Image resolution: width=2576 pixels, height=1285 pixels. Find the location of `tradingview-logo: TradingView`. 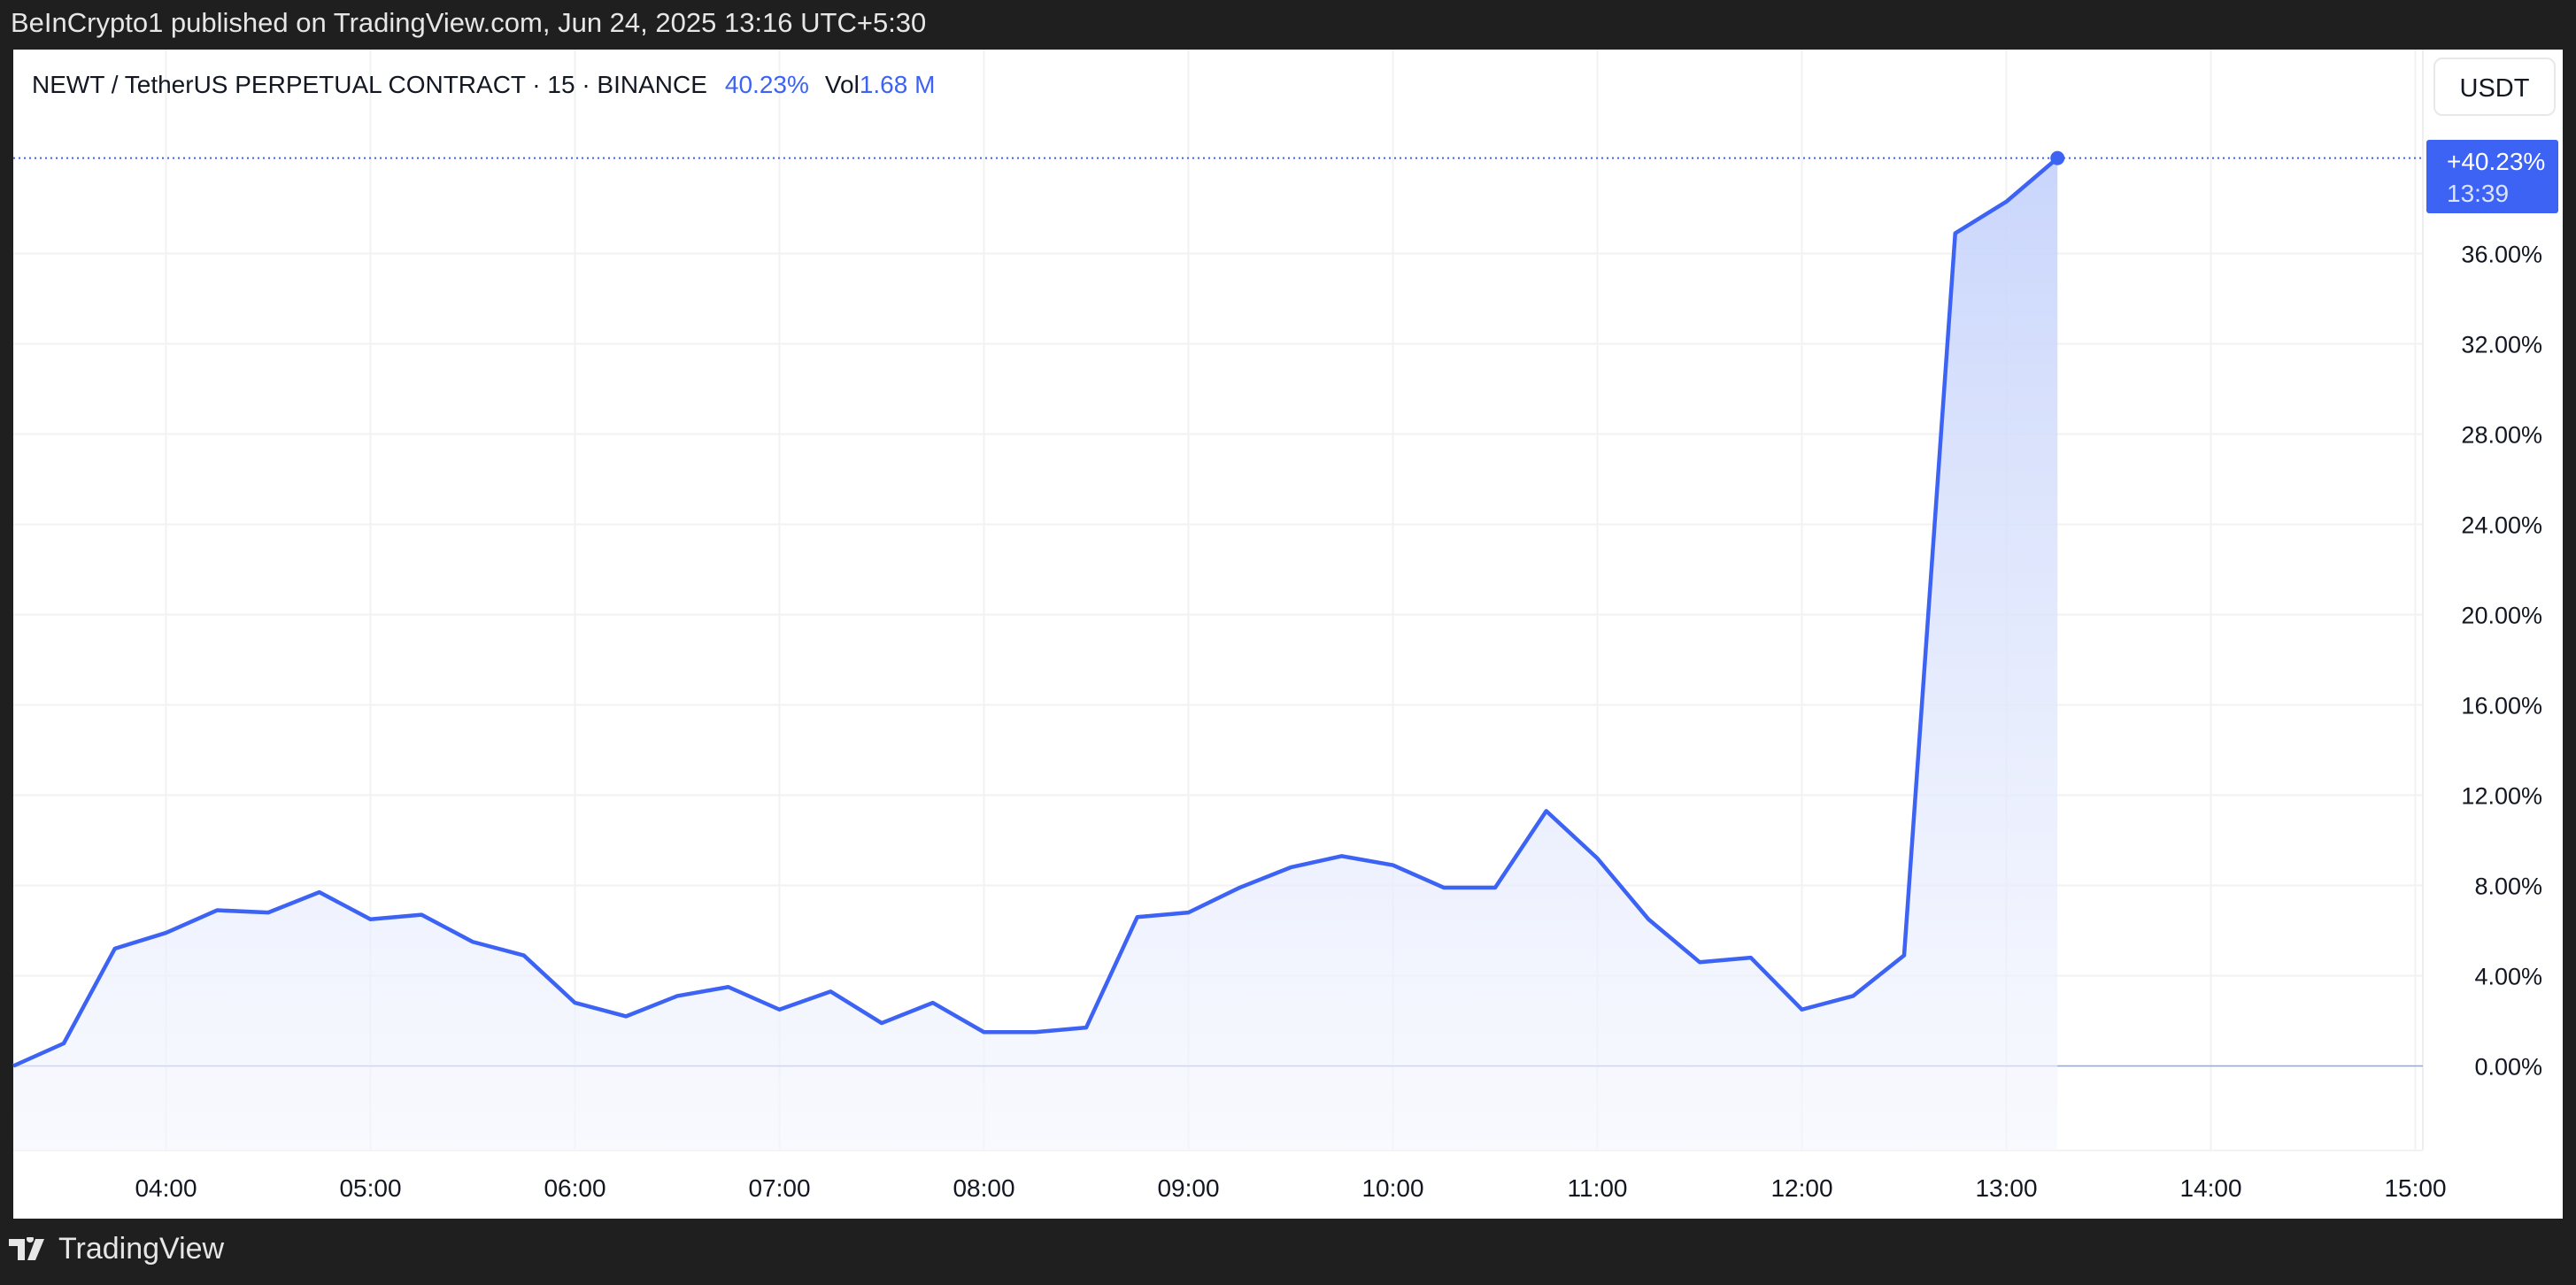

tradingview-logo: TradingView is located at coordinates (116, 1249).